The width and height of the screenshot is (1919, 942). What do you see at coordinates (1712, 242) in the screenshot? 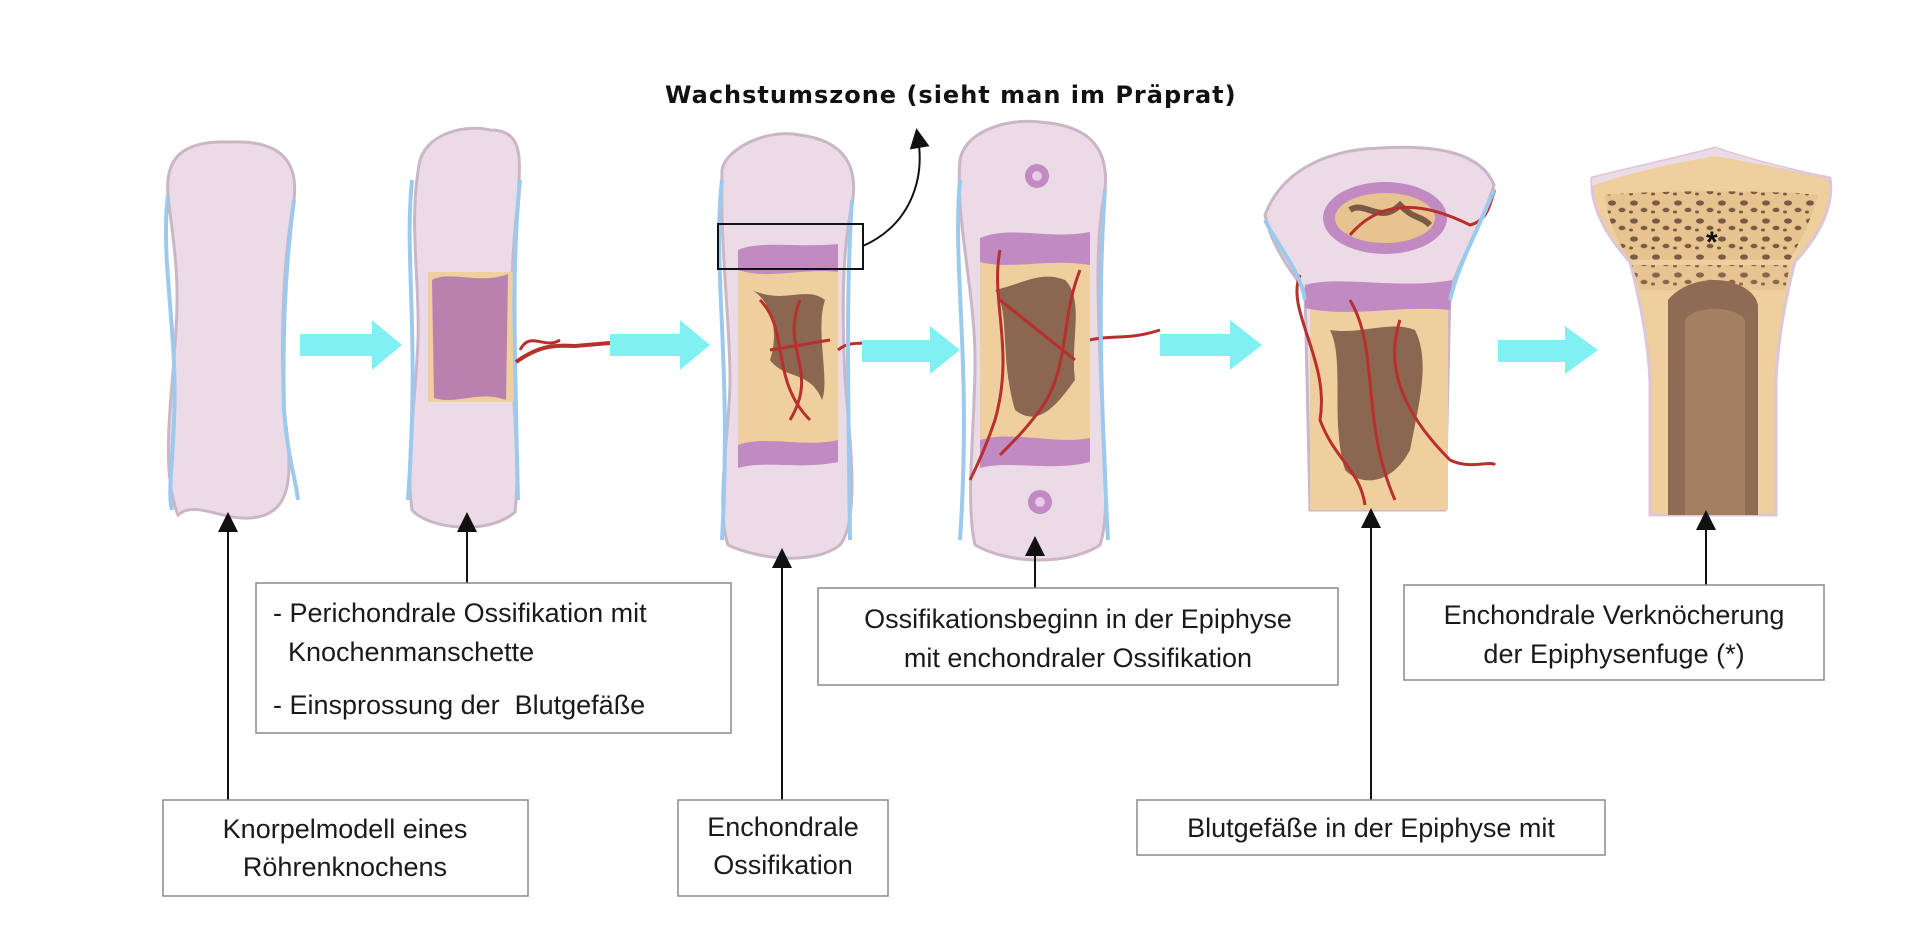
I see `epiphyseal-plate-marker: *` at bounding box center [1712, 242].